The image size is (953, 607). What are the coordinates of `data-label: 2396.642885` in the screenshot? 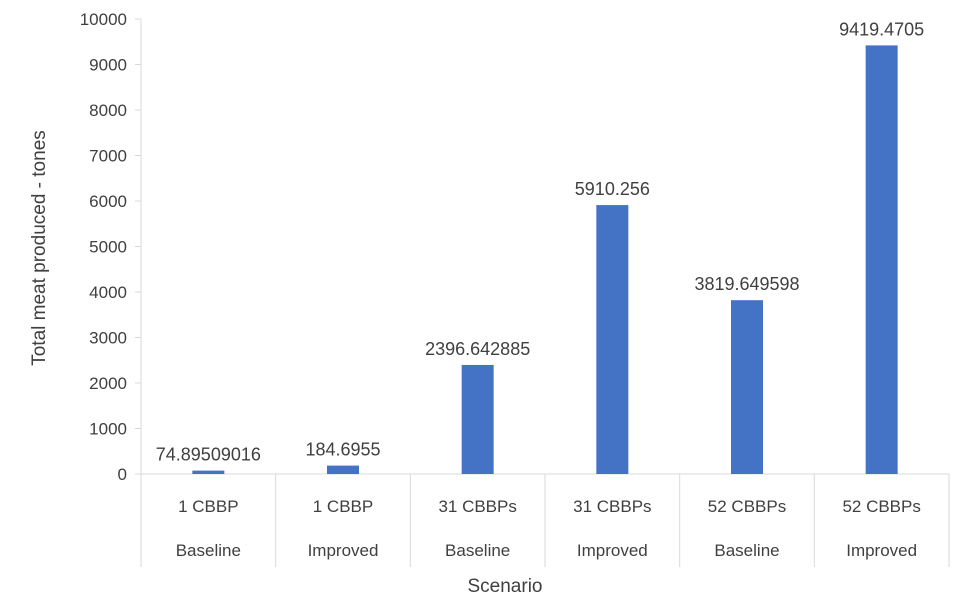 It's located at (477, 349).